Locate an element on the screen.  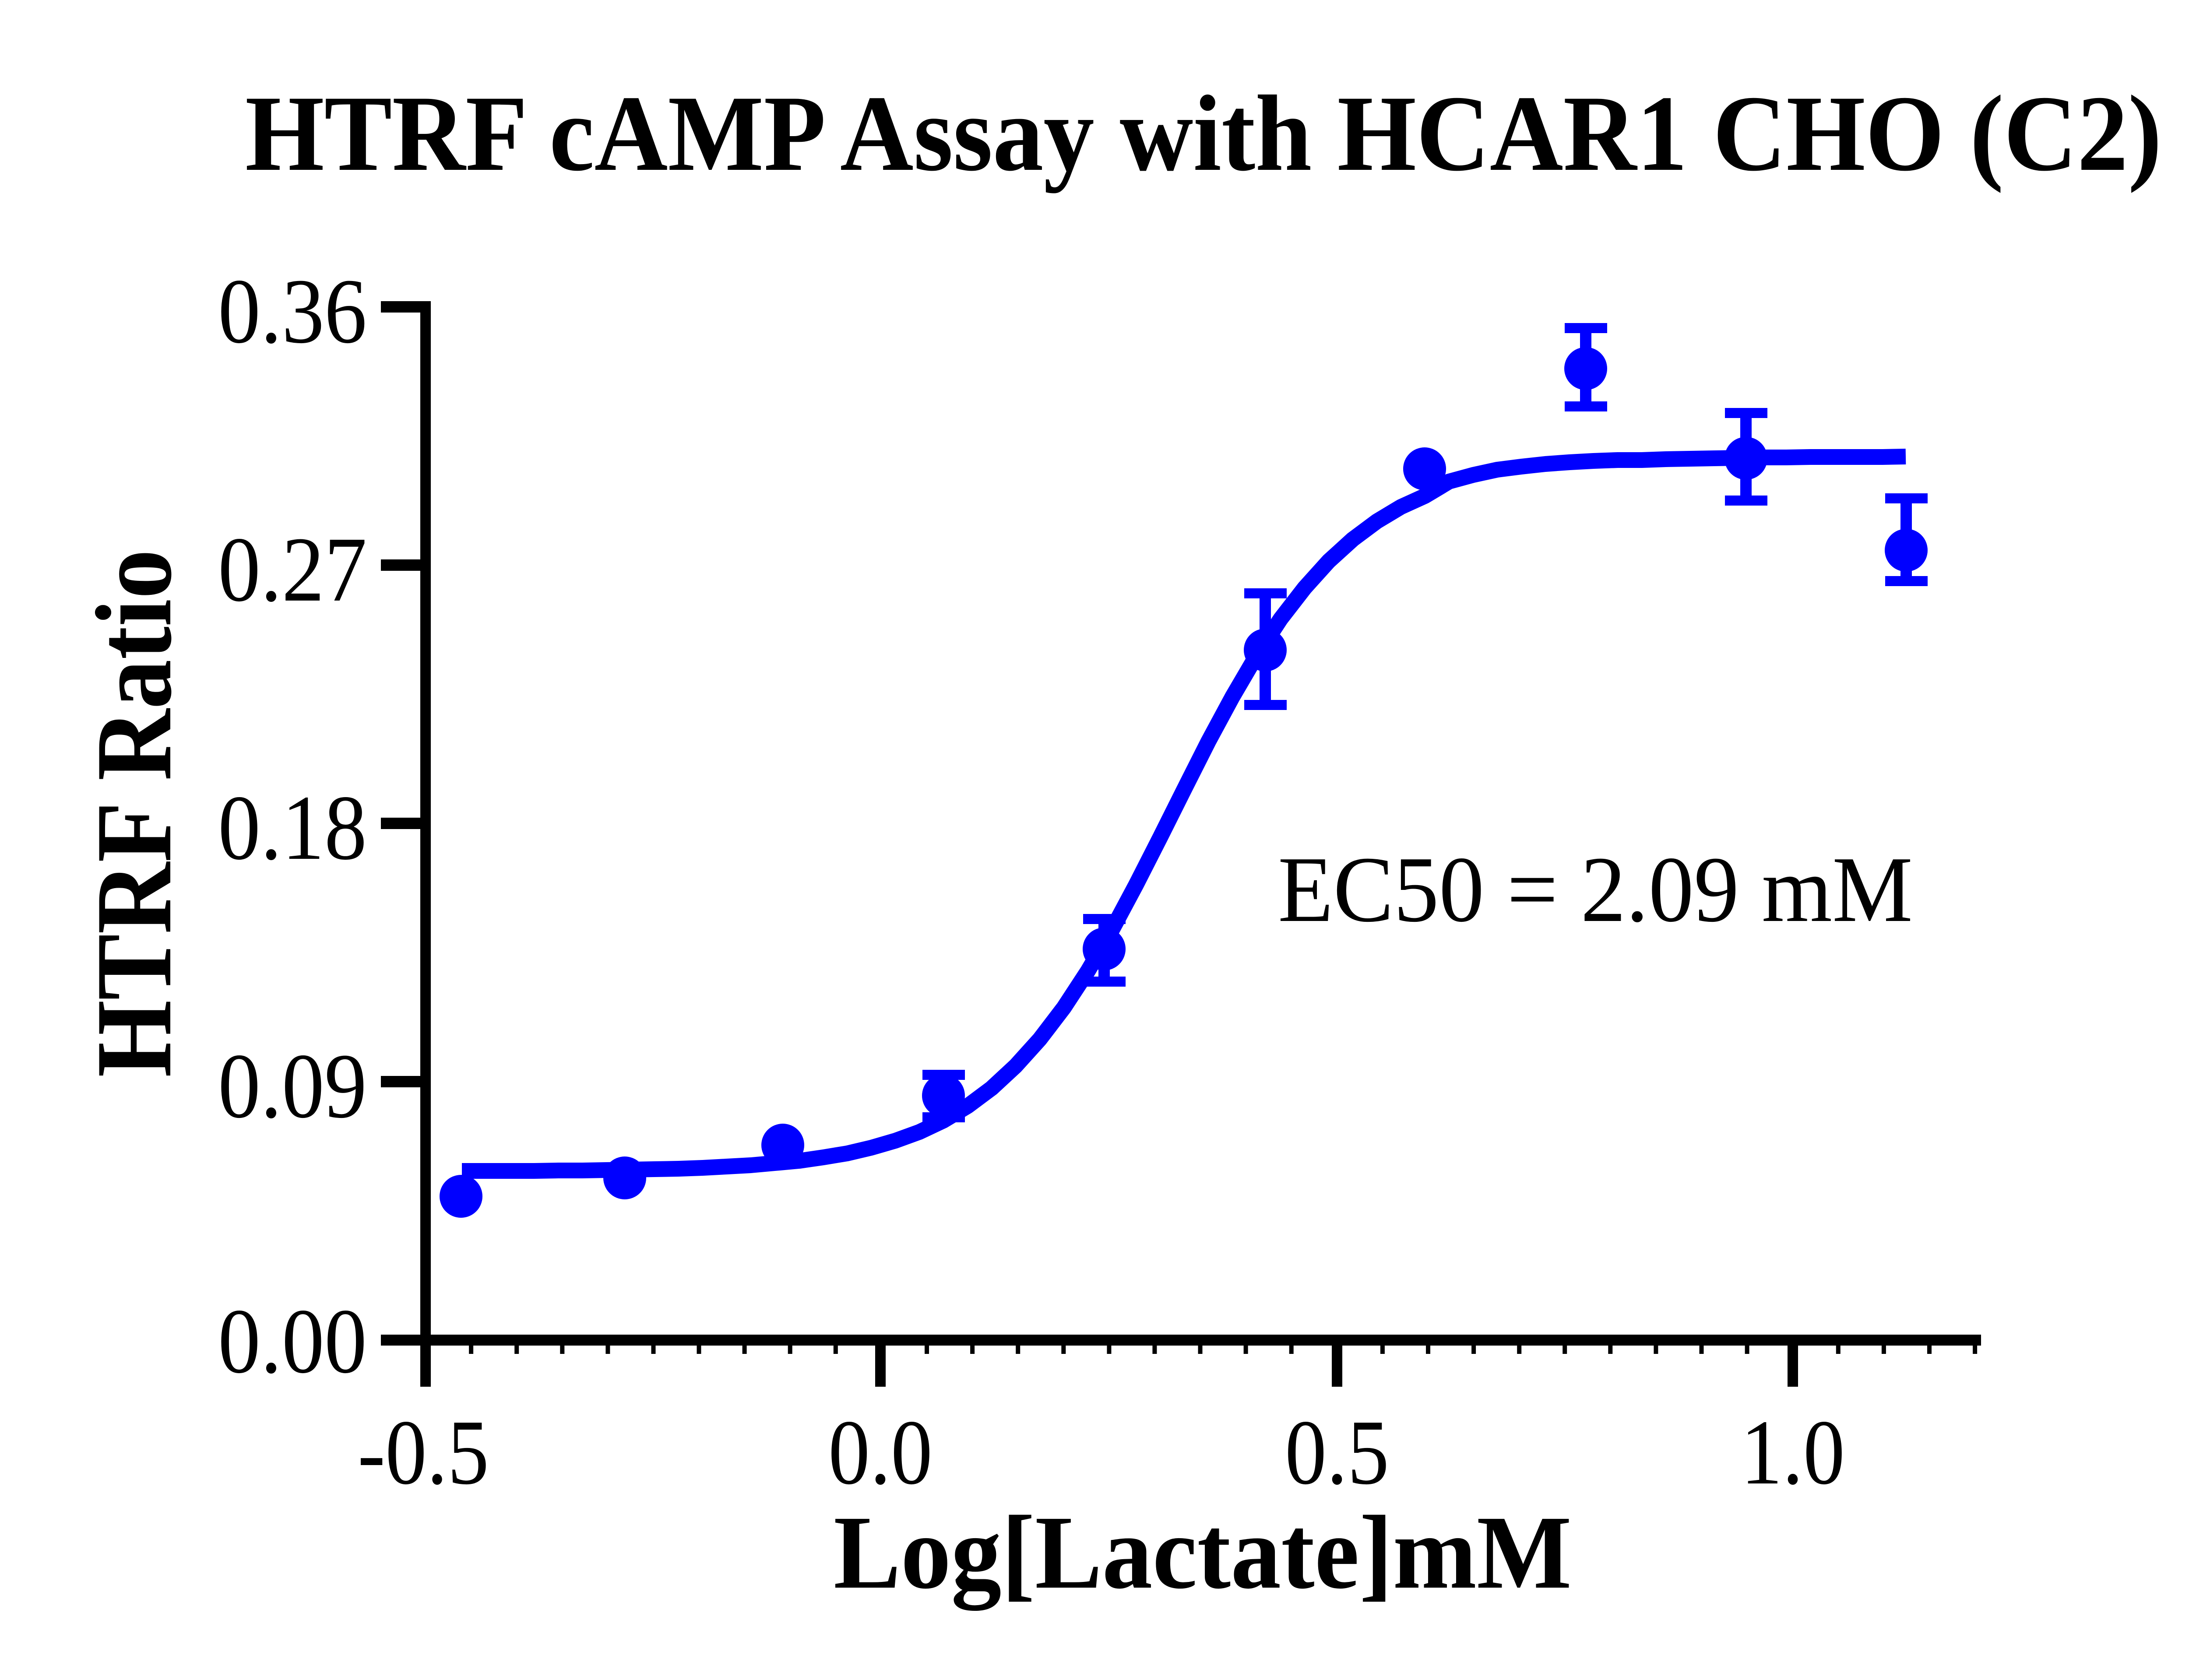
svg-text: 0.09 is located at coordinates (293, 1085).